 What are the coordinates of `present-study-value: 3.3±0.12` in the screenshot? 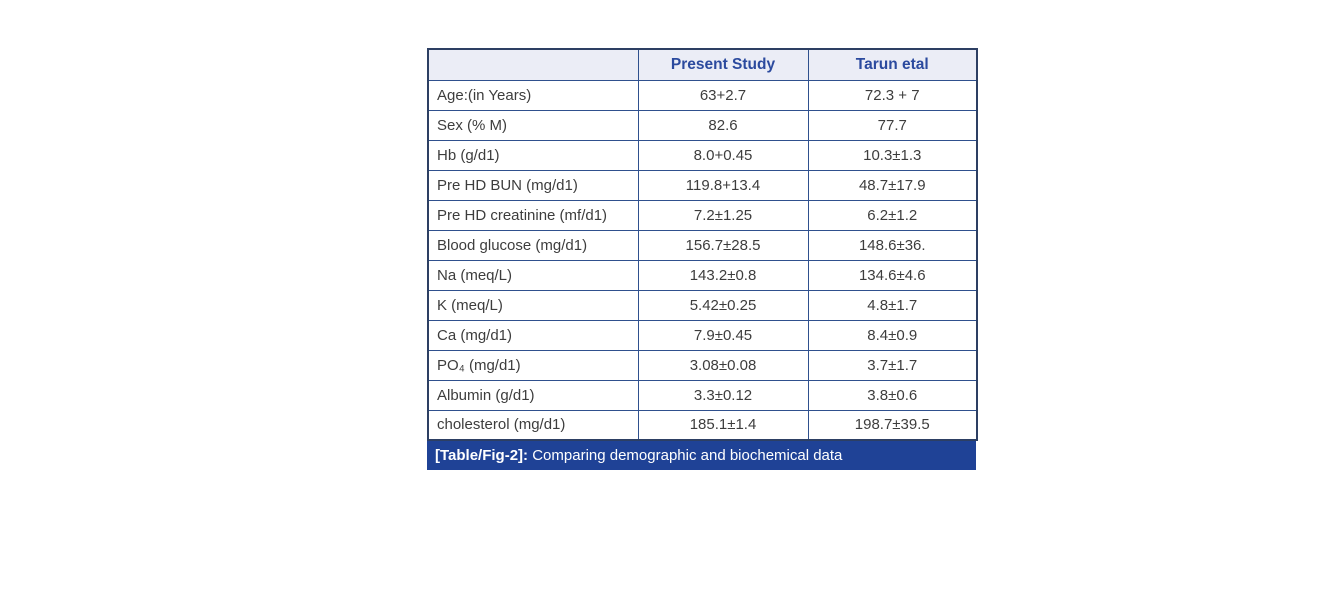 It's located at (723, 395).